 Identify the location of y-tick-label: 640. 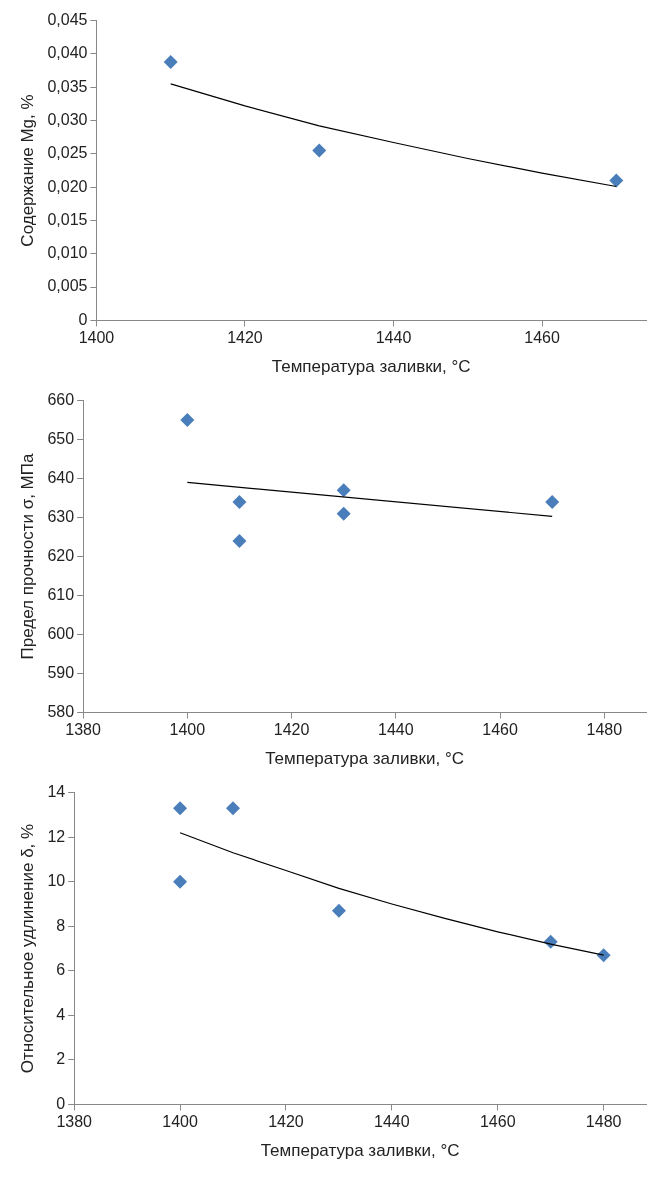
(61, 477).